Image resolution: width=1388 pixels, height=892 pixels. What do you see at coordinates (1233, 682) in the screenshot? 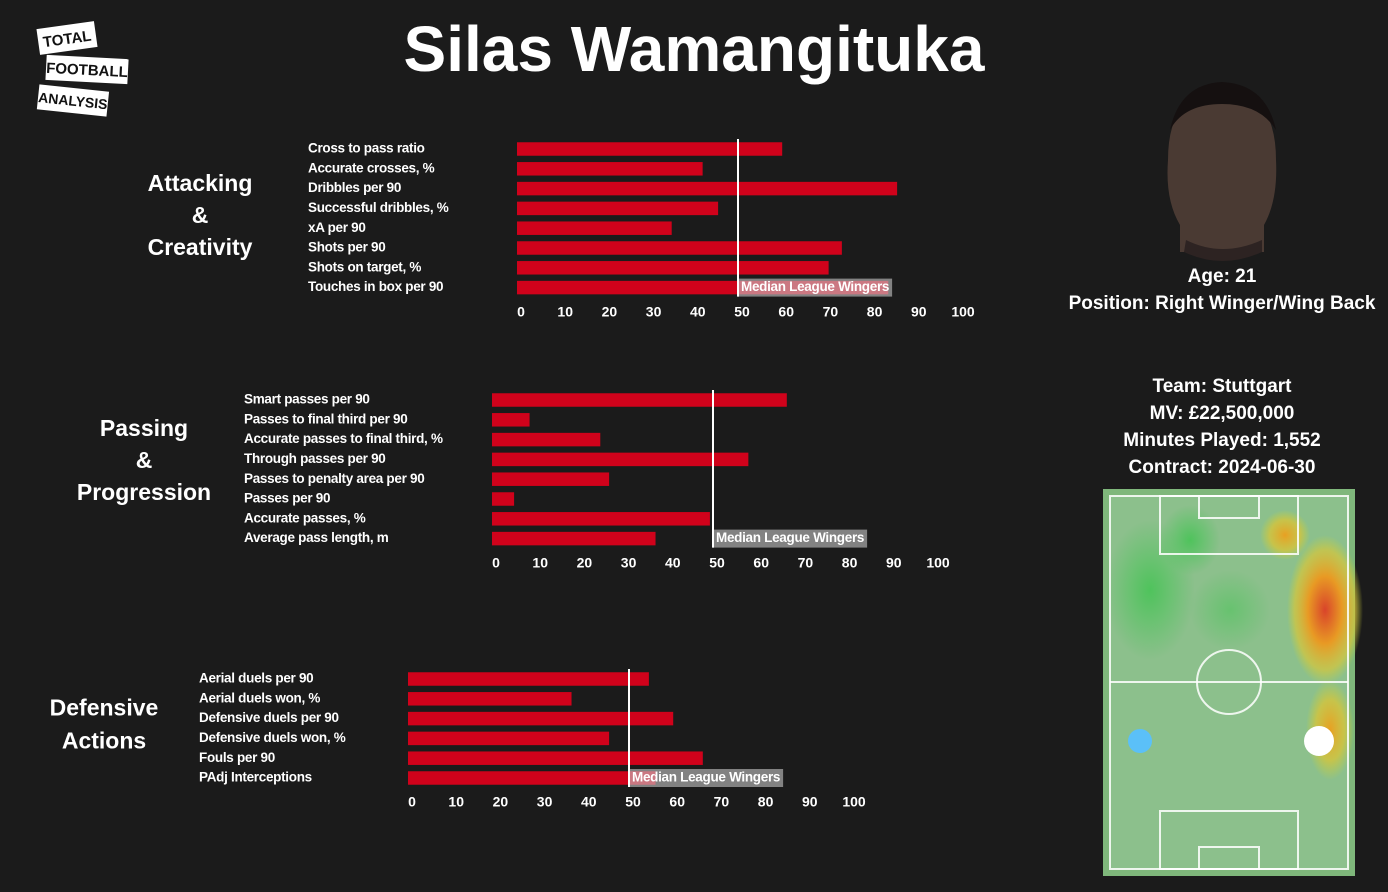
I see `heatmap` at bounding box center [1233, 682].